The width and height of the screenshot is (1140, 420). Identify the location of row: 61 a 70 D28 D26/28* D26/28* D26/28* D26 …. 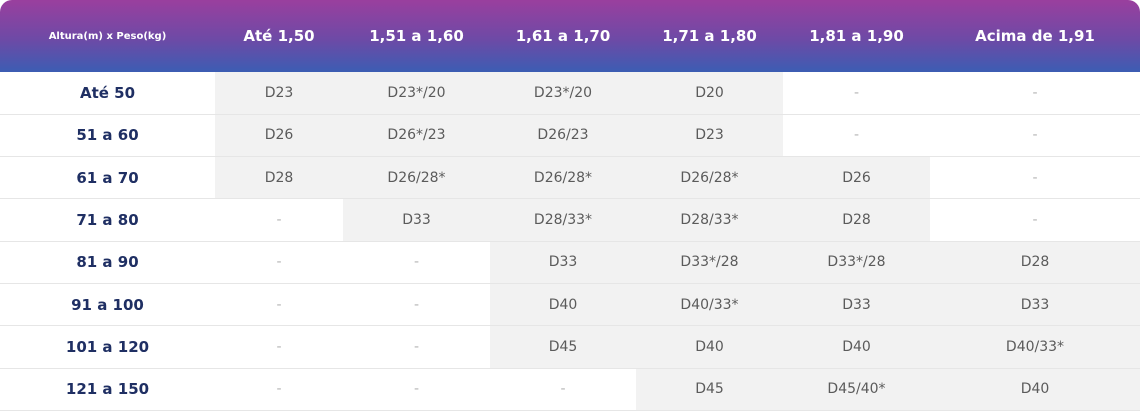
(570, 178).